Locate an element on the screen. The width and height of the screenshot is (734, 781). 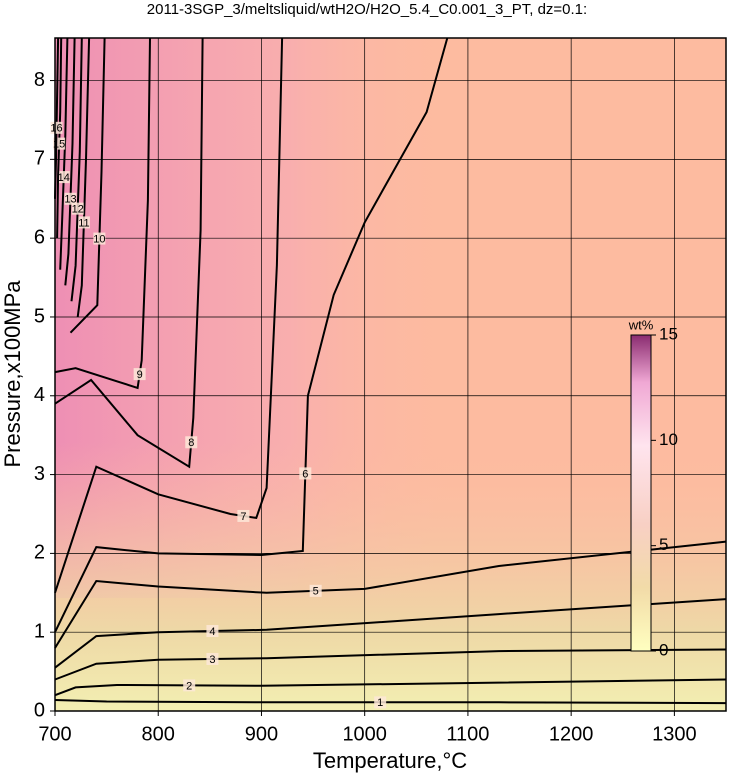
y-tick-label: 4 is located at coordinates (39, 395).